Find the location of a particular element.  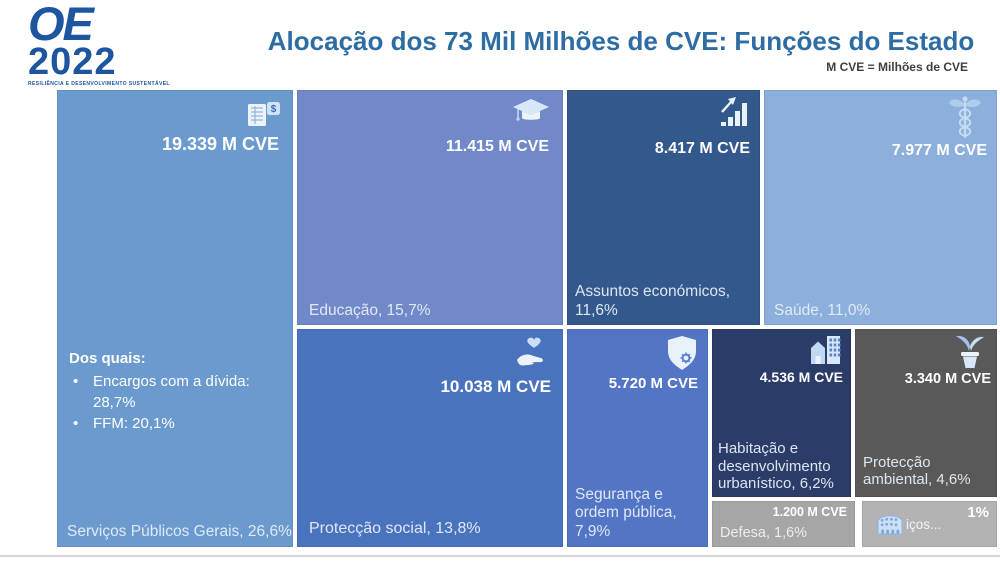

category-label: Segurança e ordem pública, 7,9% is located at coordinates (626, 513).